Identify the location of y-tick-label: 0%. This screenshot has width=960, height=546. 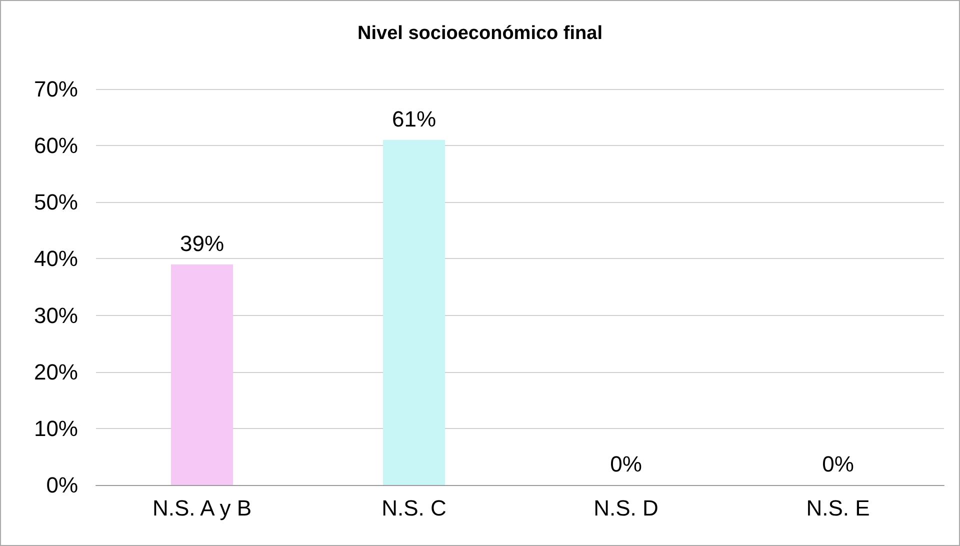
(62, 485).